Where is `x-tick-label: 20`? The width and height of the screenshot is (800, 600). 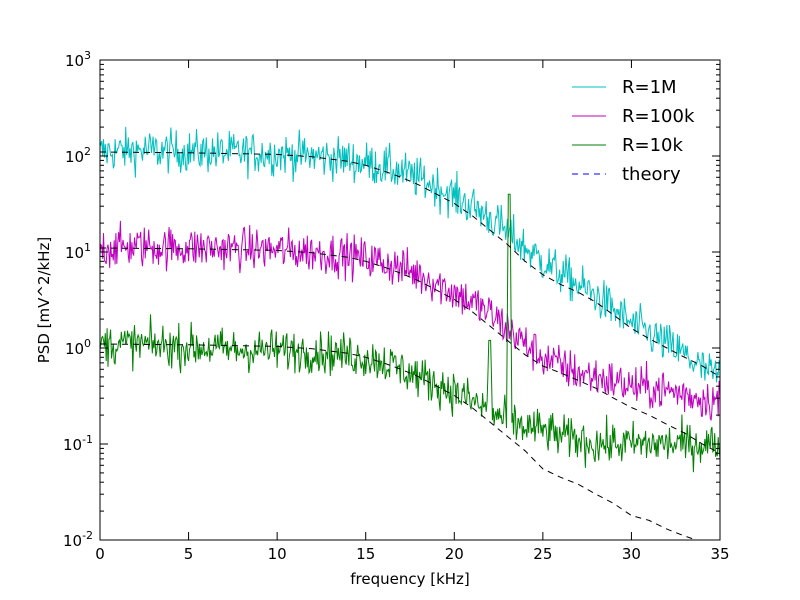 x-tick-label: 20 is located at coordinates (454, 554).